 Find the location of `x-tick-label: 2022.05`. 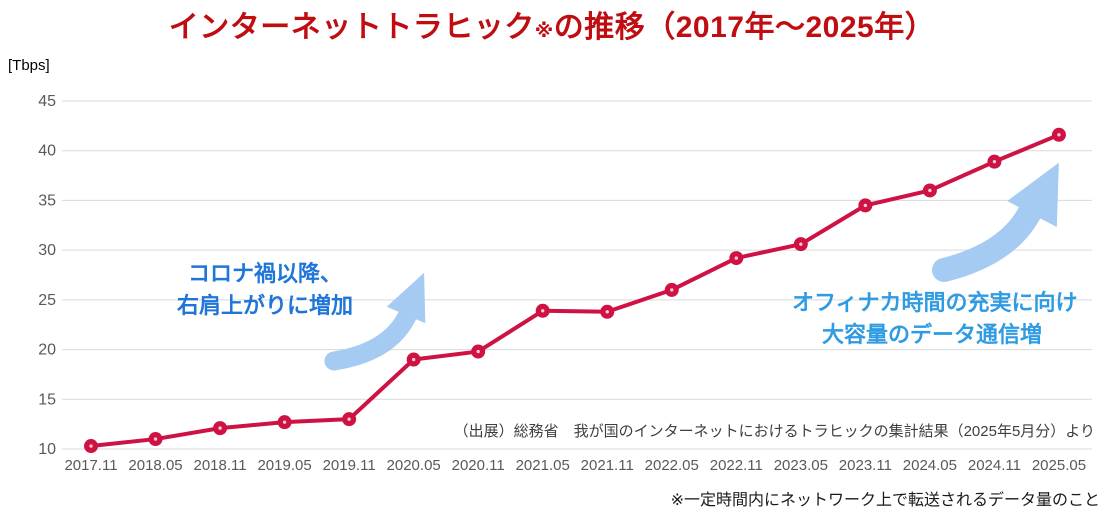

x-tick-label: 2022.05 is located at coordinates (672, 465).